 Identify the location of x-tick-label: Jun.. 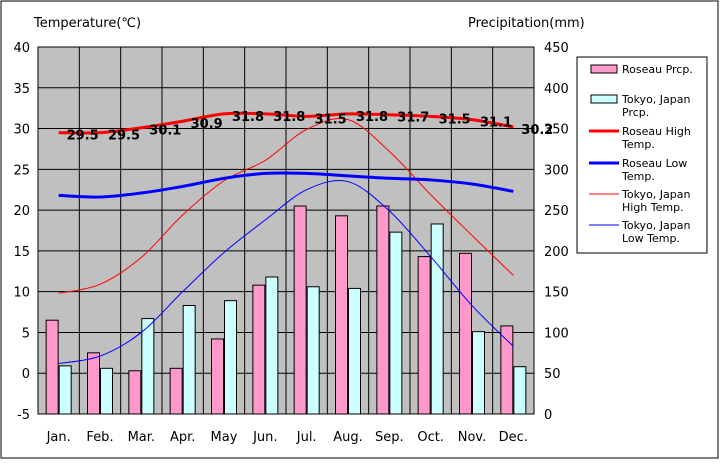
(264, 437).